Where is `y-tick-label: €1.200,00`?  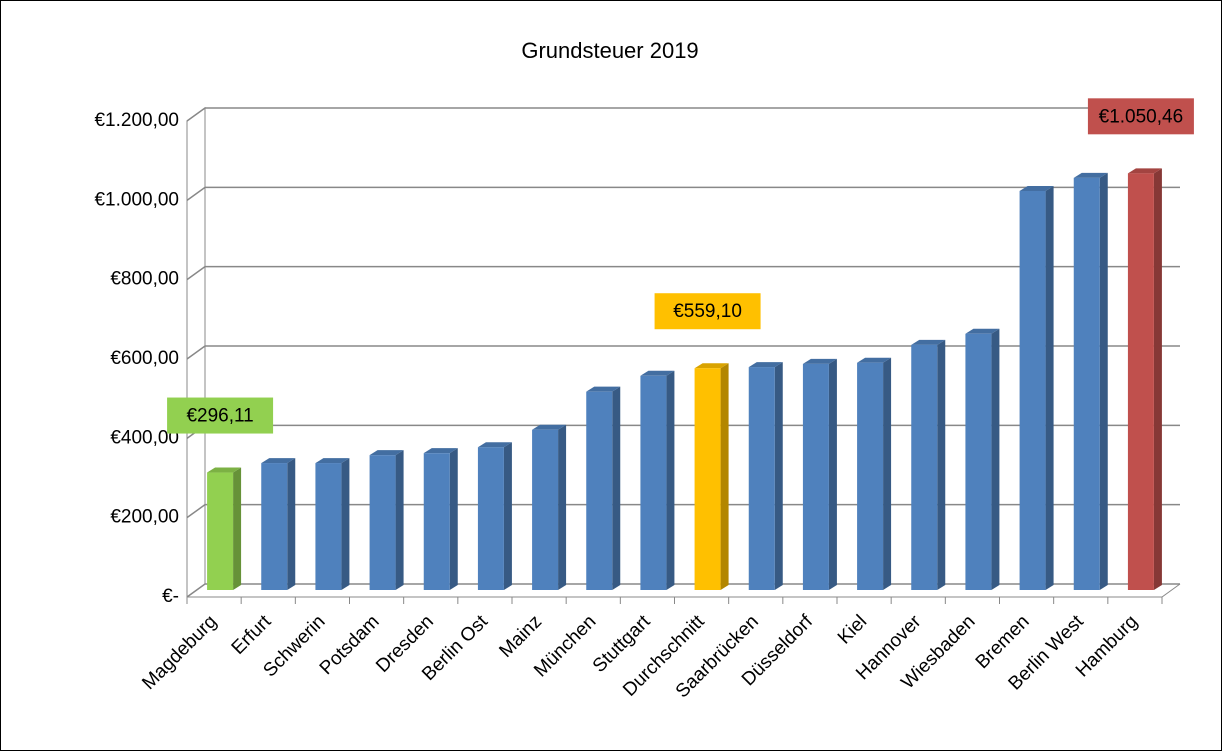
y-tick-label: €1.200,00 is located at coordinates (136, 120).